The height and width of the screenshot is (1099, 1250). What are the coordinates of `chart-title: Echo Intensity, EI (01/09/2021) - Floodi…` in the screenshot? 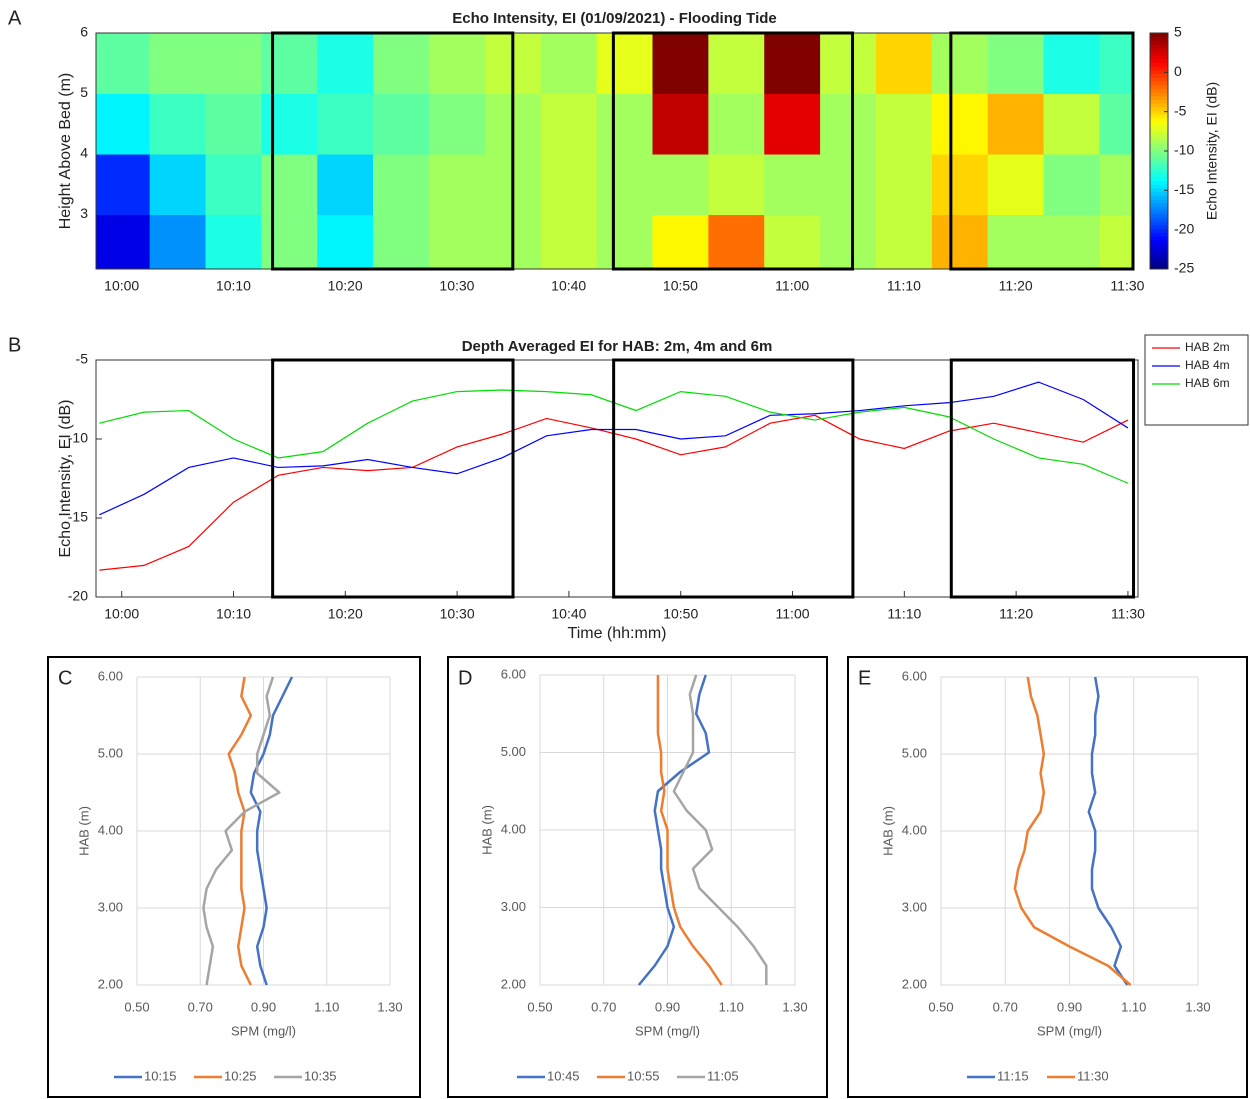 It's located at (614, 18).